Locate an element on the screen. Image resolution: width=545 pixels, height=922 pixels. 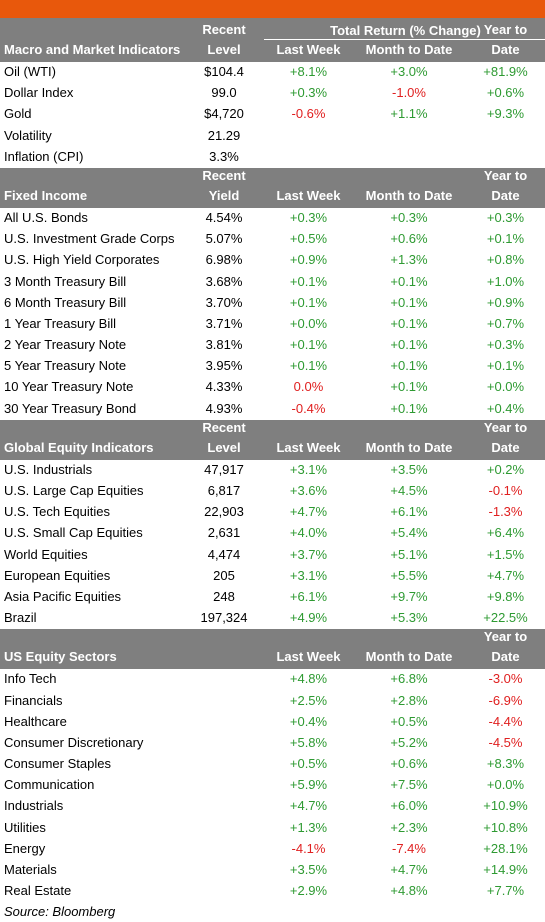
table-row: Communication +5.9% +7.5% +0.0% is located at coordinates (272, 786).